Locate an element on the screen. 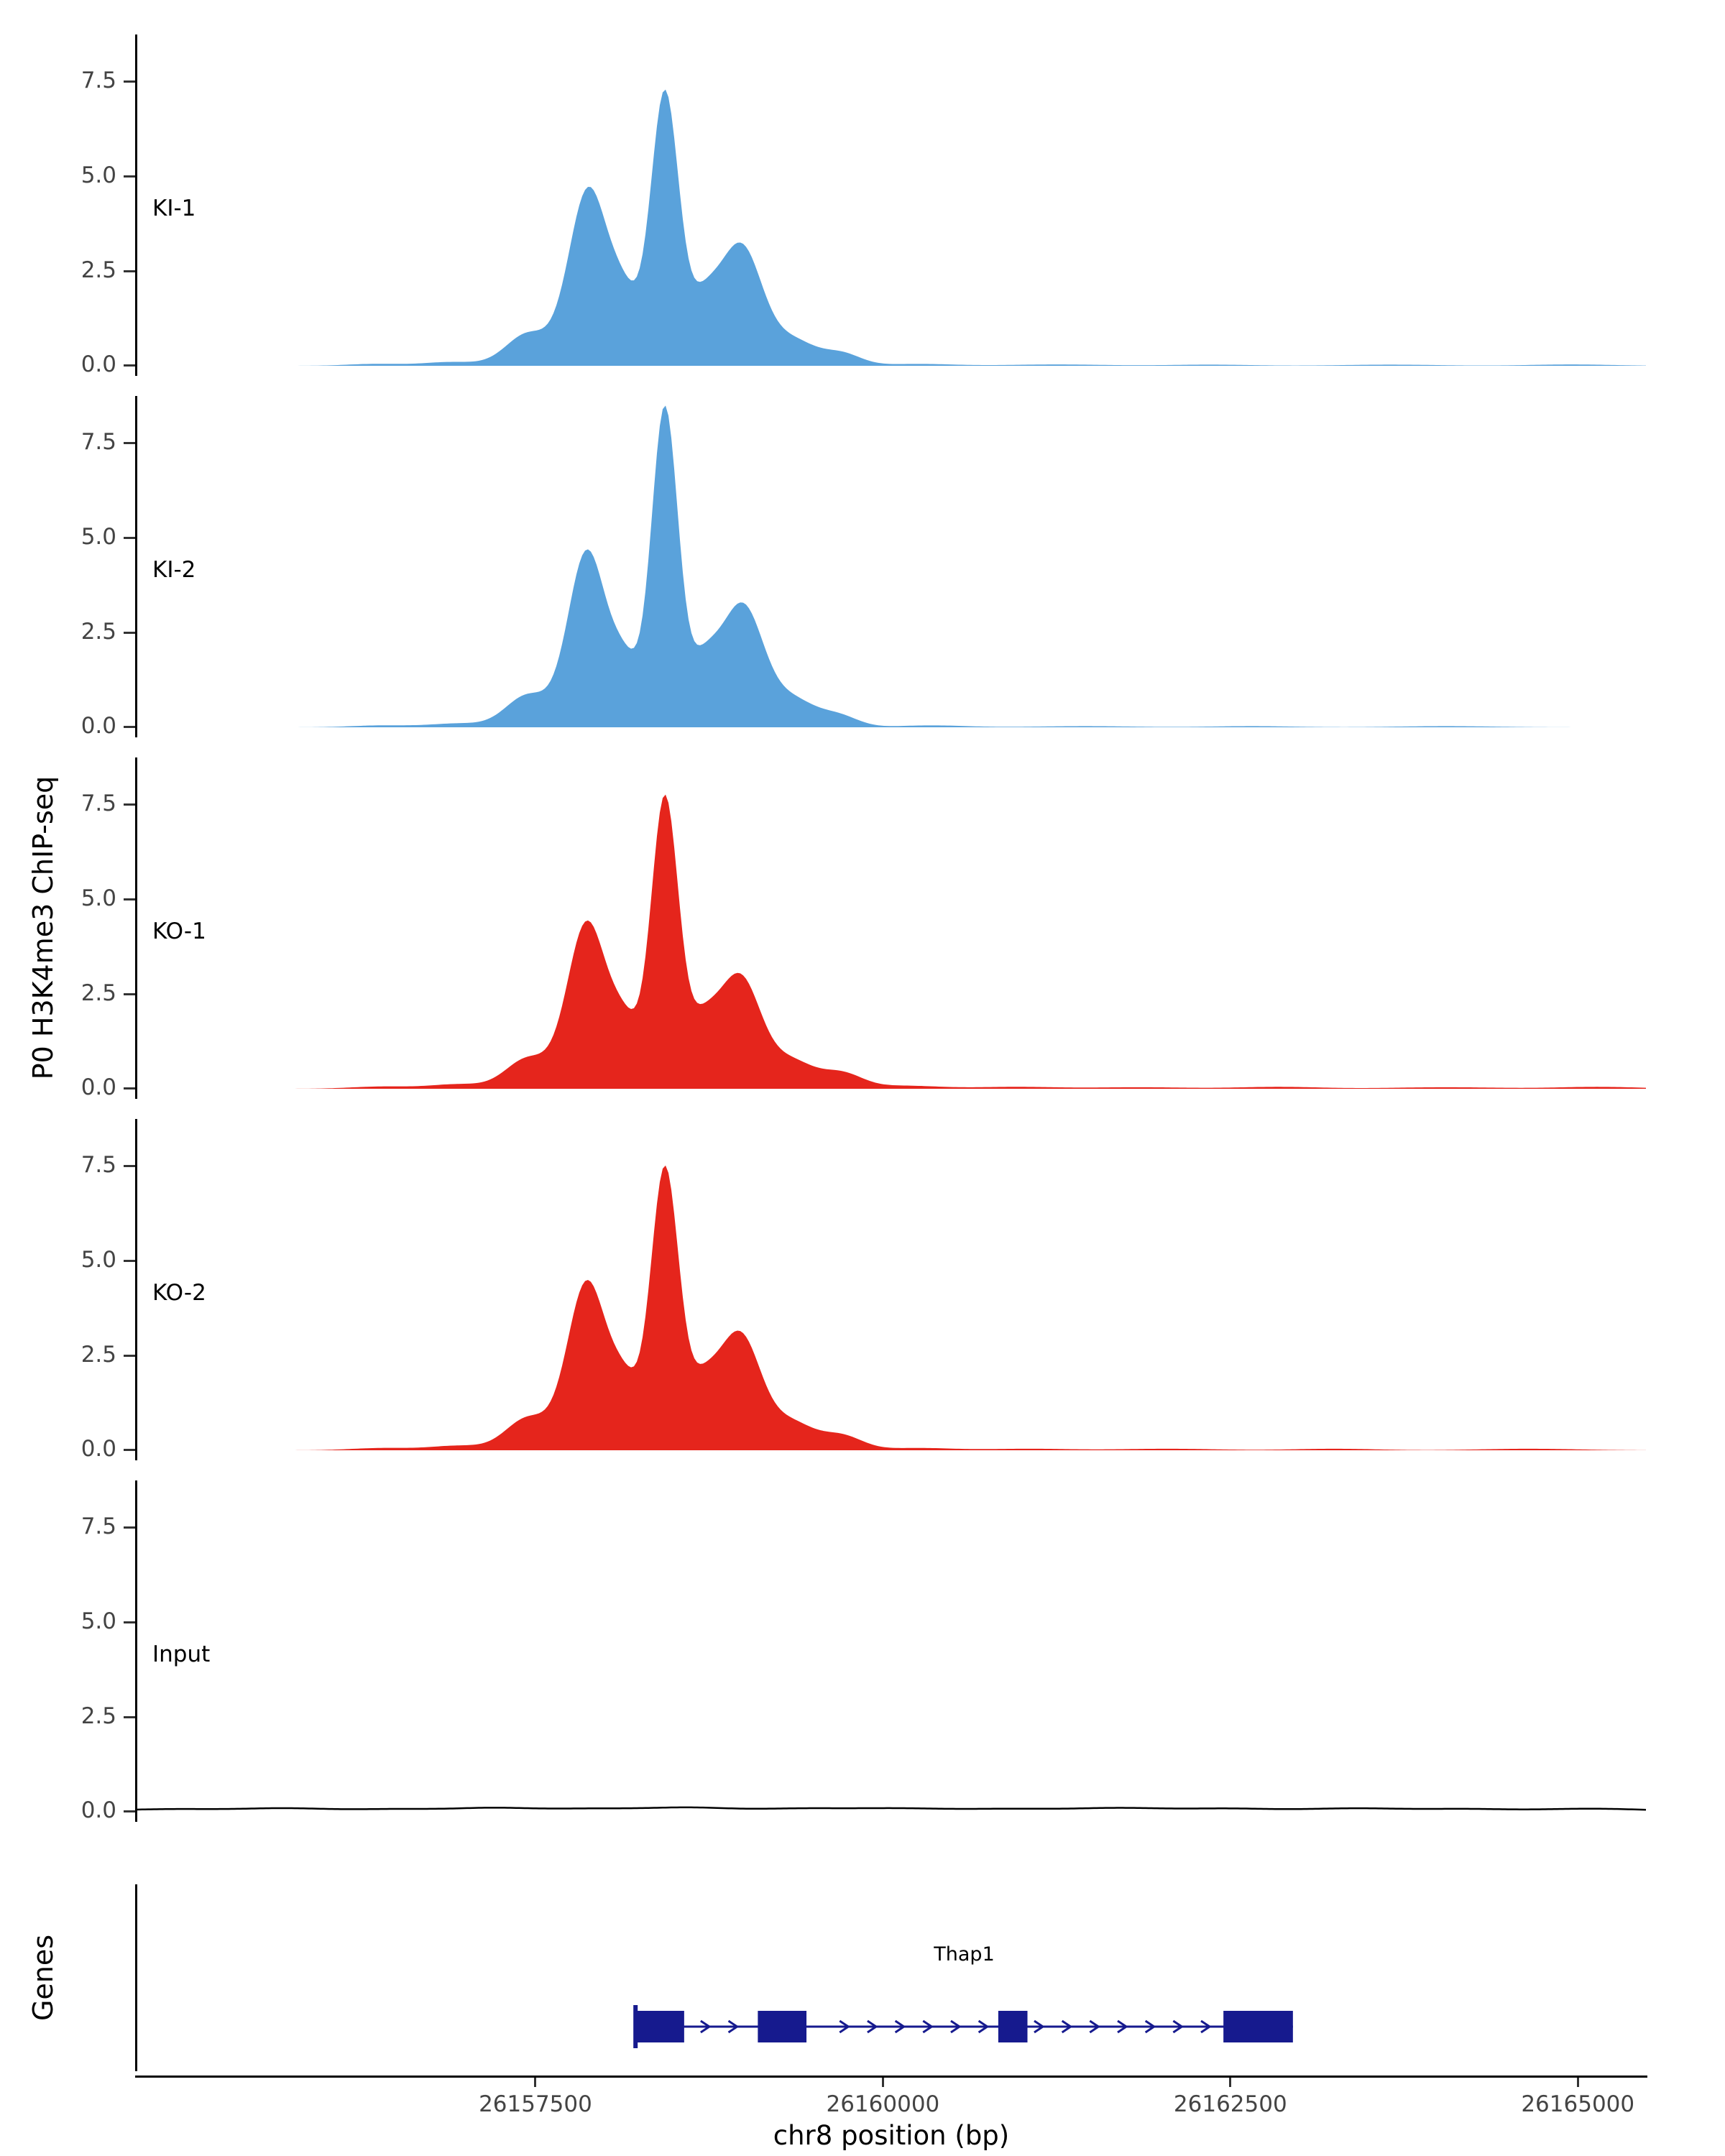 Image resolution: width=1725 pixels, height=2156 pixels. track-label: KO-1 is located at coordinates (179, 931).